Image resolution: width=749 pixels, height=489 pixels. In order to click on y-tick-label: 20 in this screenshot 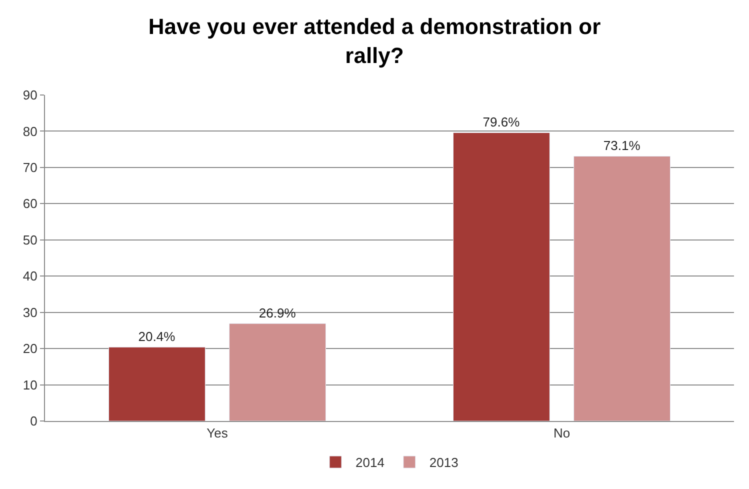, I will do `click(30, 348)`.